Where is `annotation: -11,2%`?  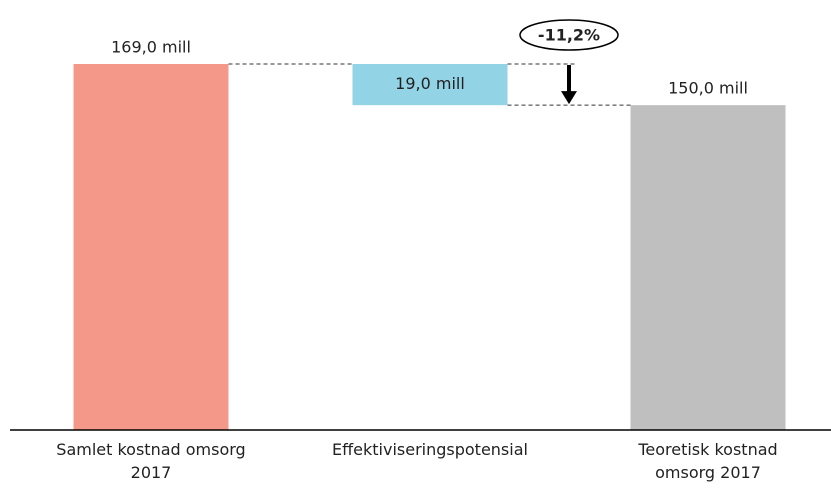
annotation: -11,2% is located at coordinates (569, 35).